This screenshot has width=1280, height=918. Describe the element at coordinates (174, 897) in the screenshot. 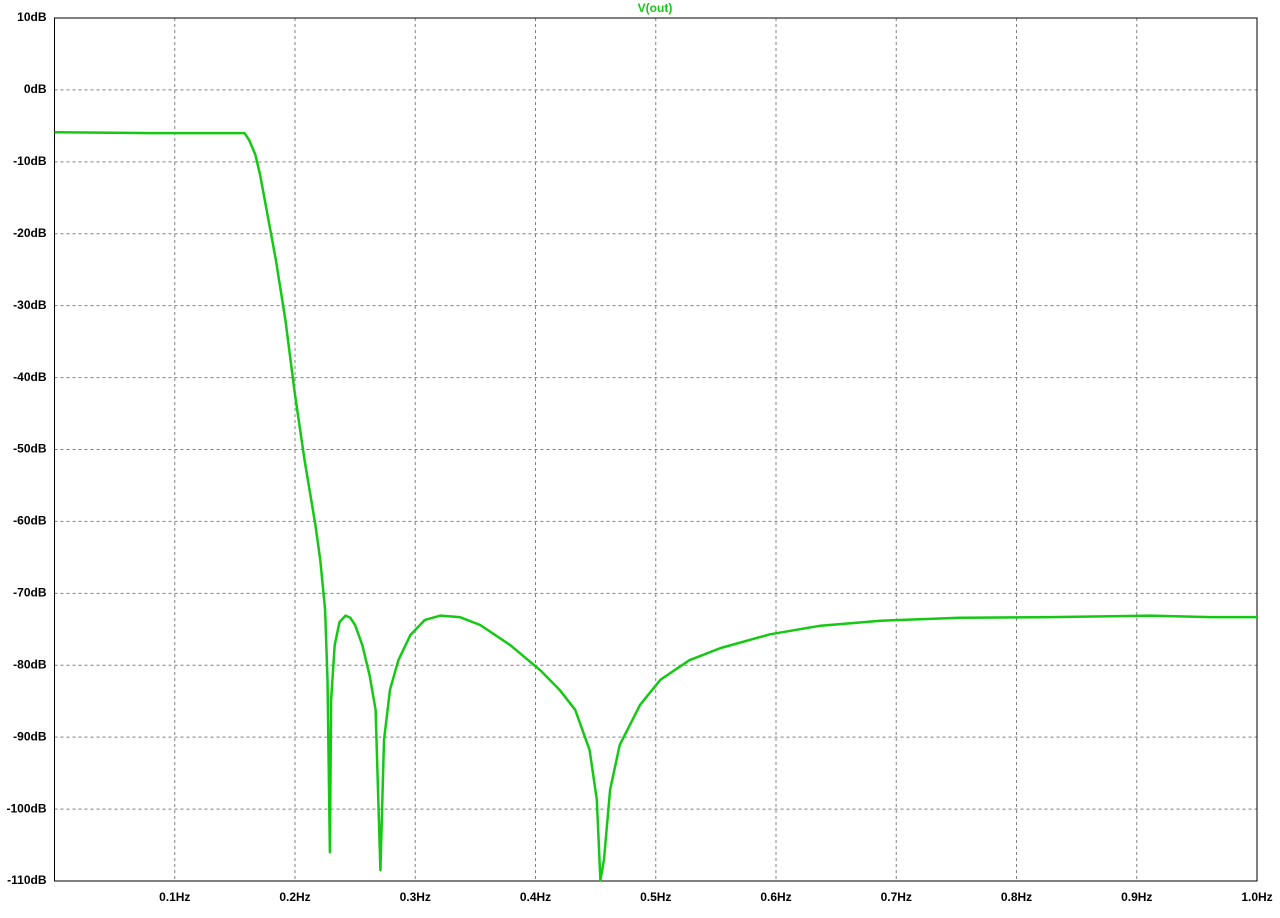

I see `x-tick-label: 0.1Hz` at that location.